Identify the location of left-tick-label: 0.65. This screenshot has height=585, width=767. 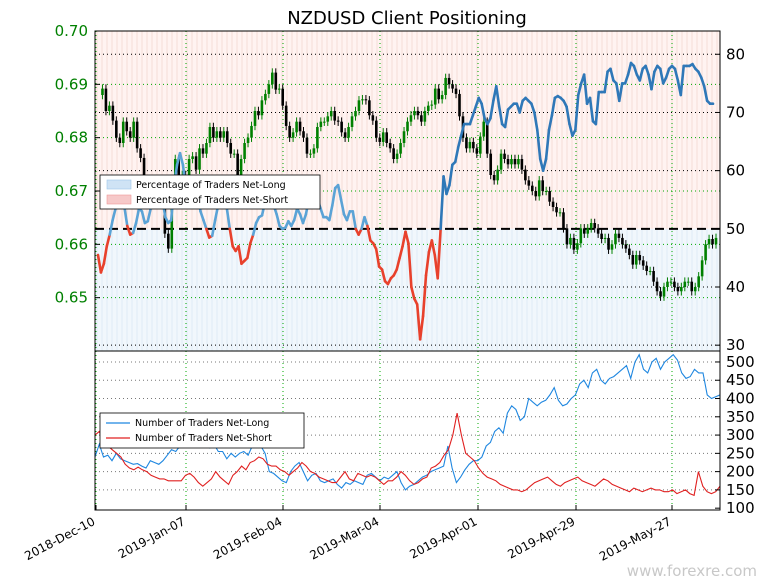
(71, 298).